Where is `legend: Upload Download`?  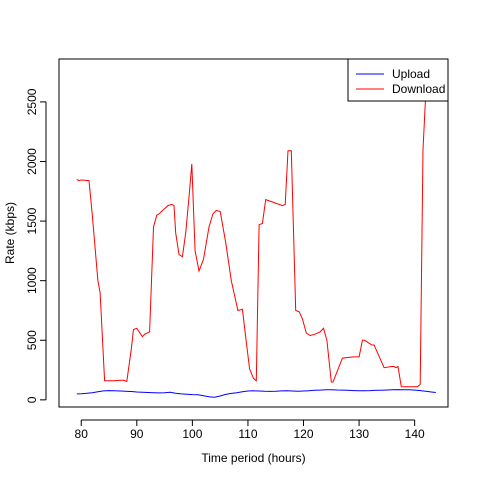
legend: Upload Download is located at coordinates (398, 80).